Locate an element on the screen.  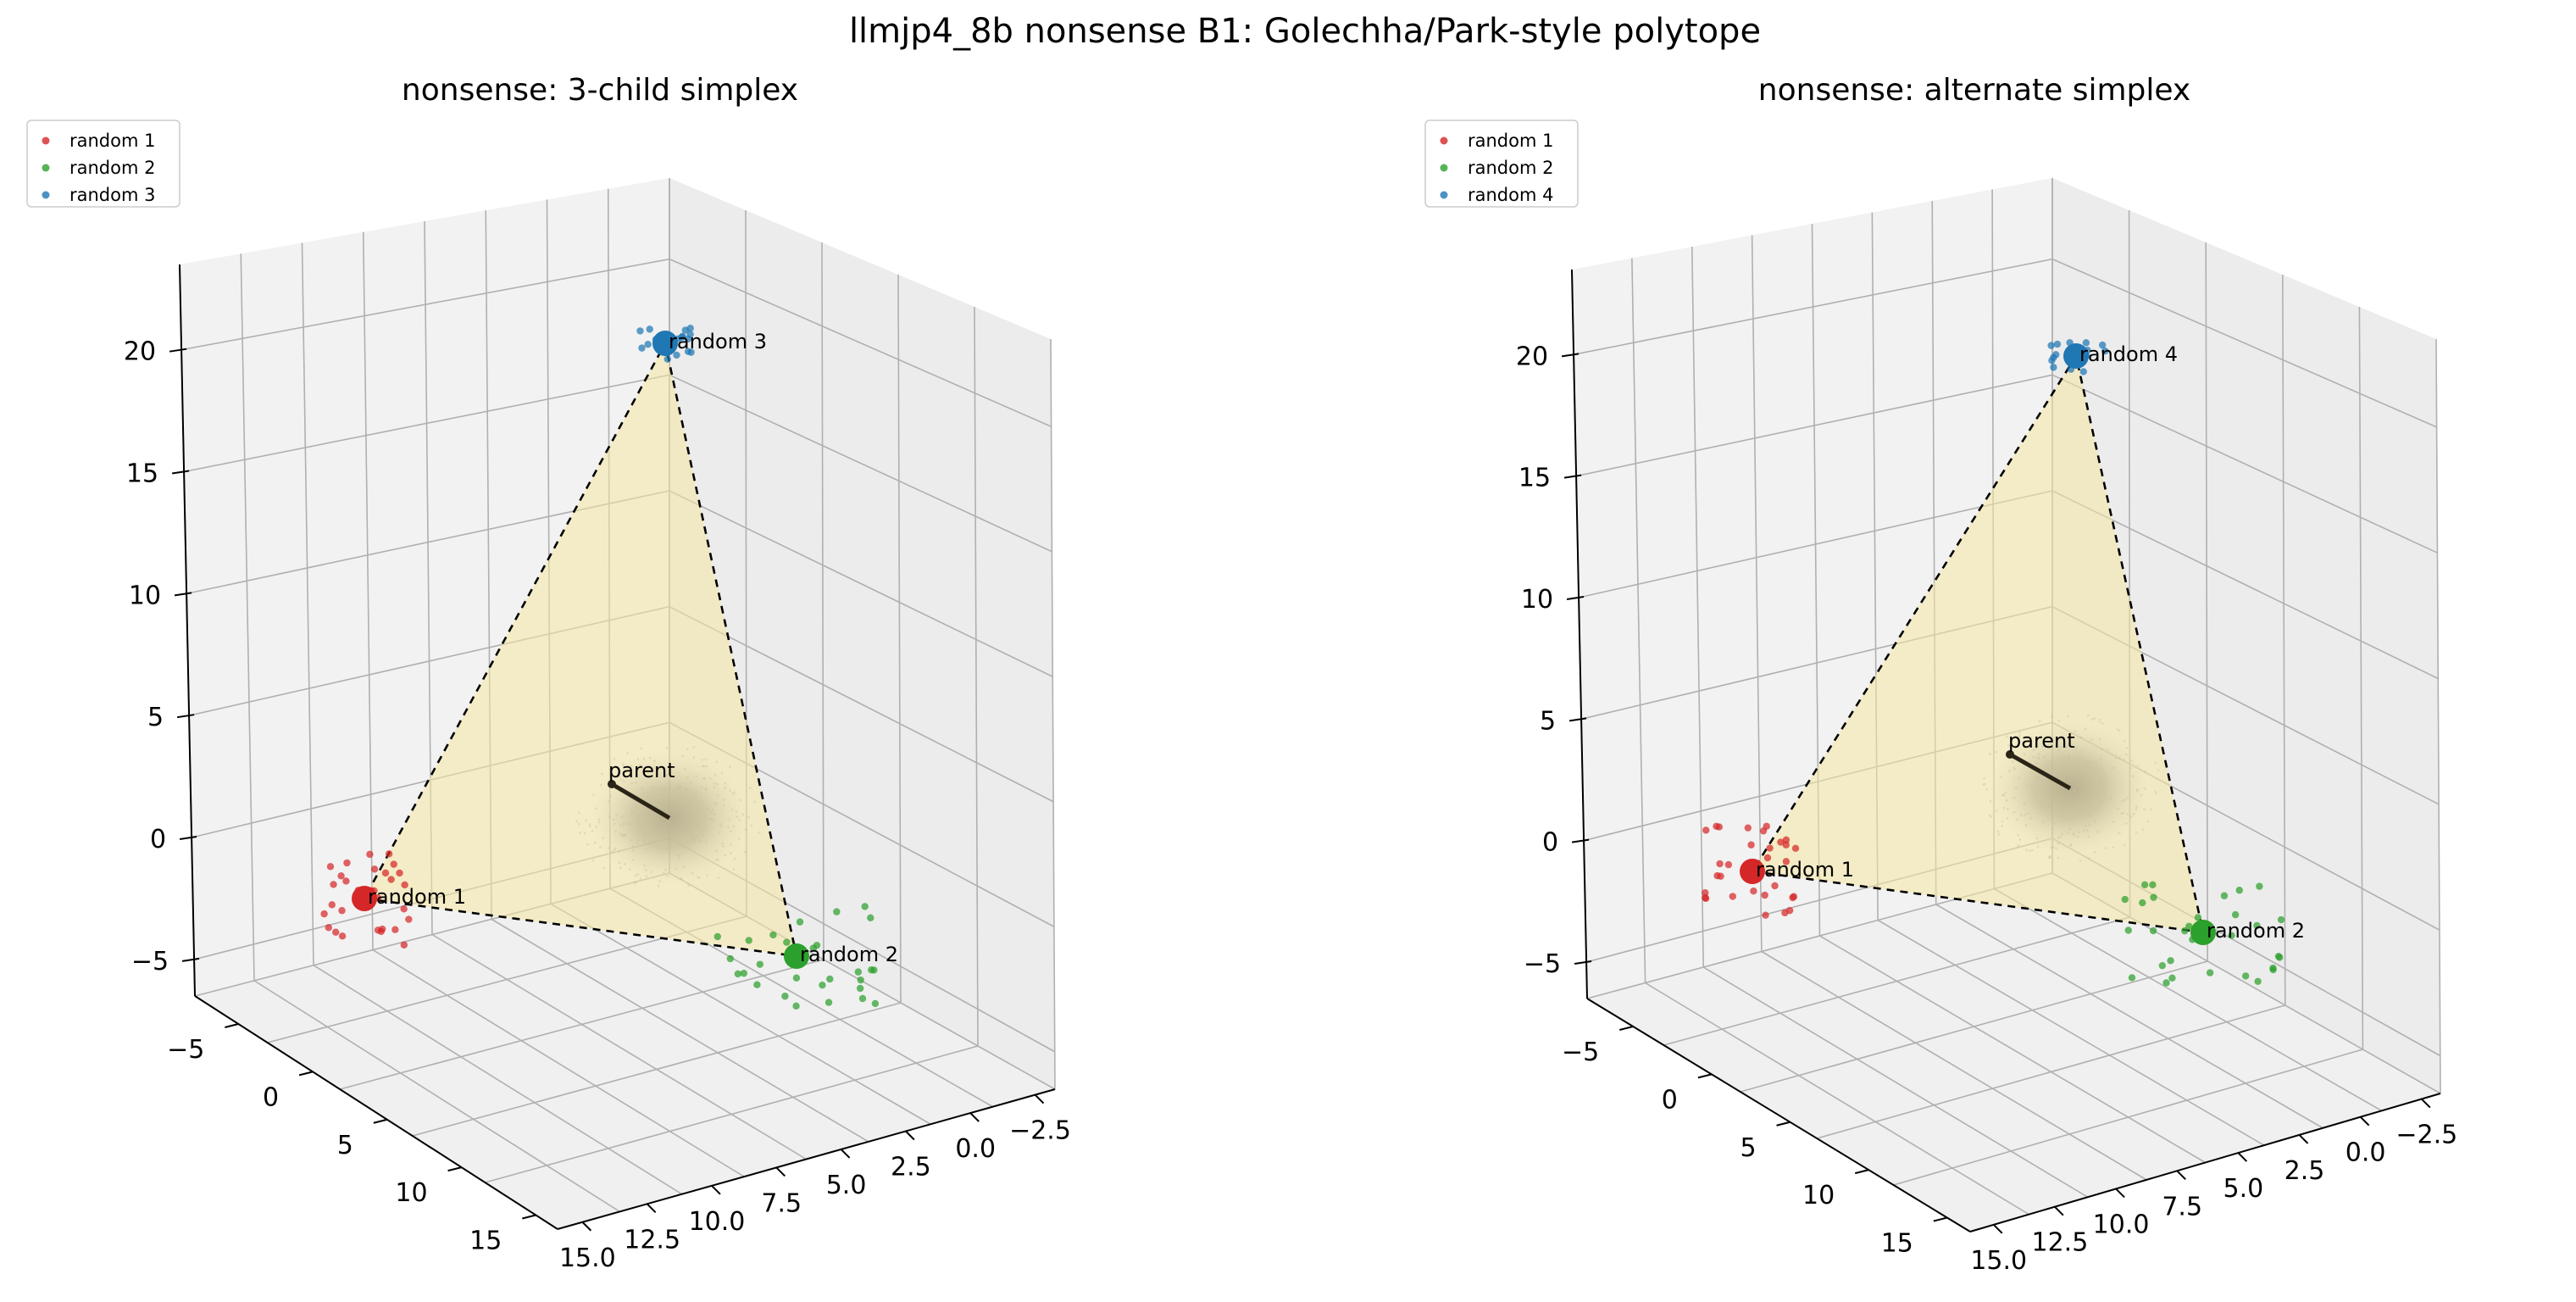
legend-entry: random 2 is located at coordinates (112, 168).